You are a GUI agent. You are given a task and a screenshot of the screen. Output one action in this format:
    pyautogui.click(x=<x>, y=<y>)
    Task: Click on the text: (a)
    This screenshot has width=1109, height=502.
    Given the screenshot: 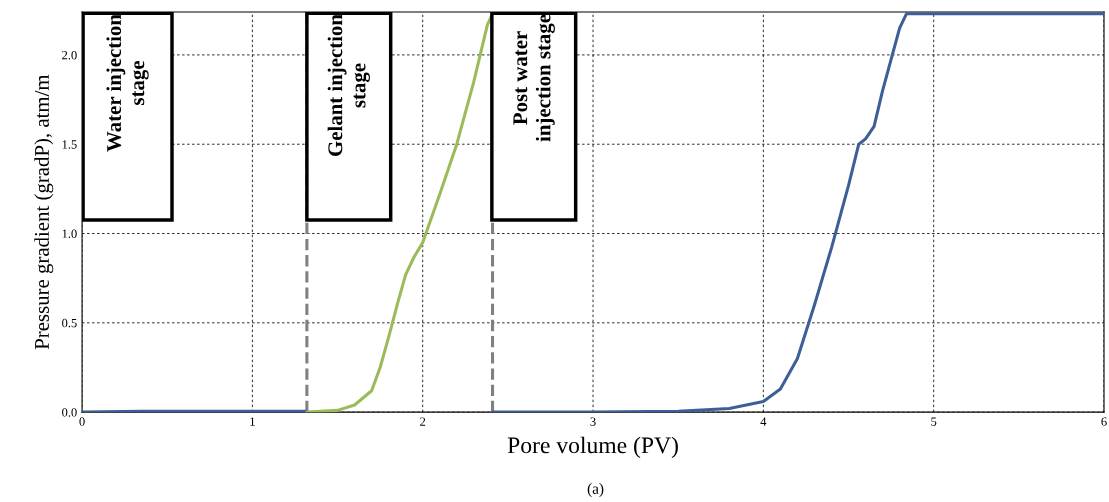 What is the action you would take?
    pyautogui.click(x=595, y=490)
    